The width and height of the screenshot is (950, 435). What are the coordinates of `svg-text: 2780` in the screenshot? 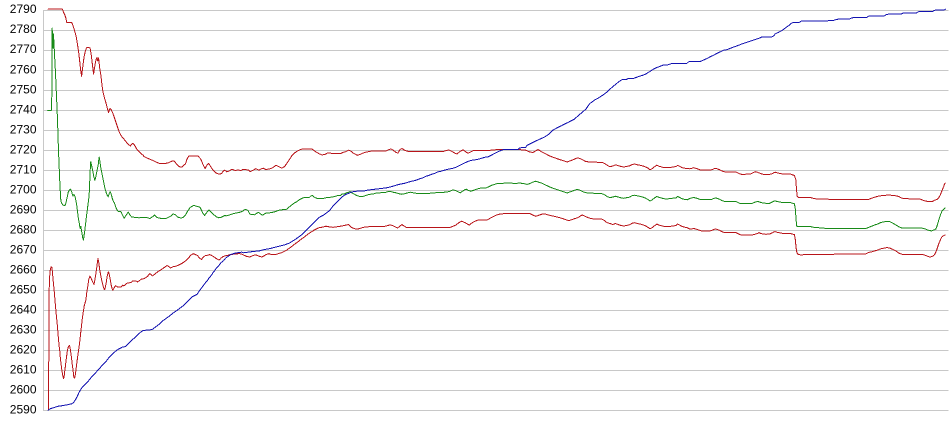 It's located at (23, 29).